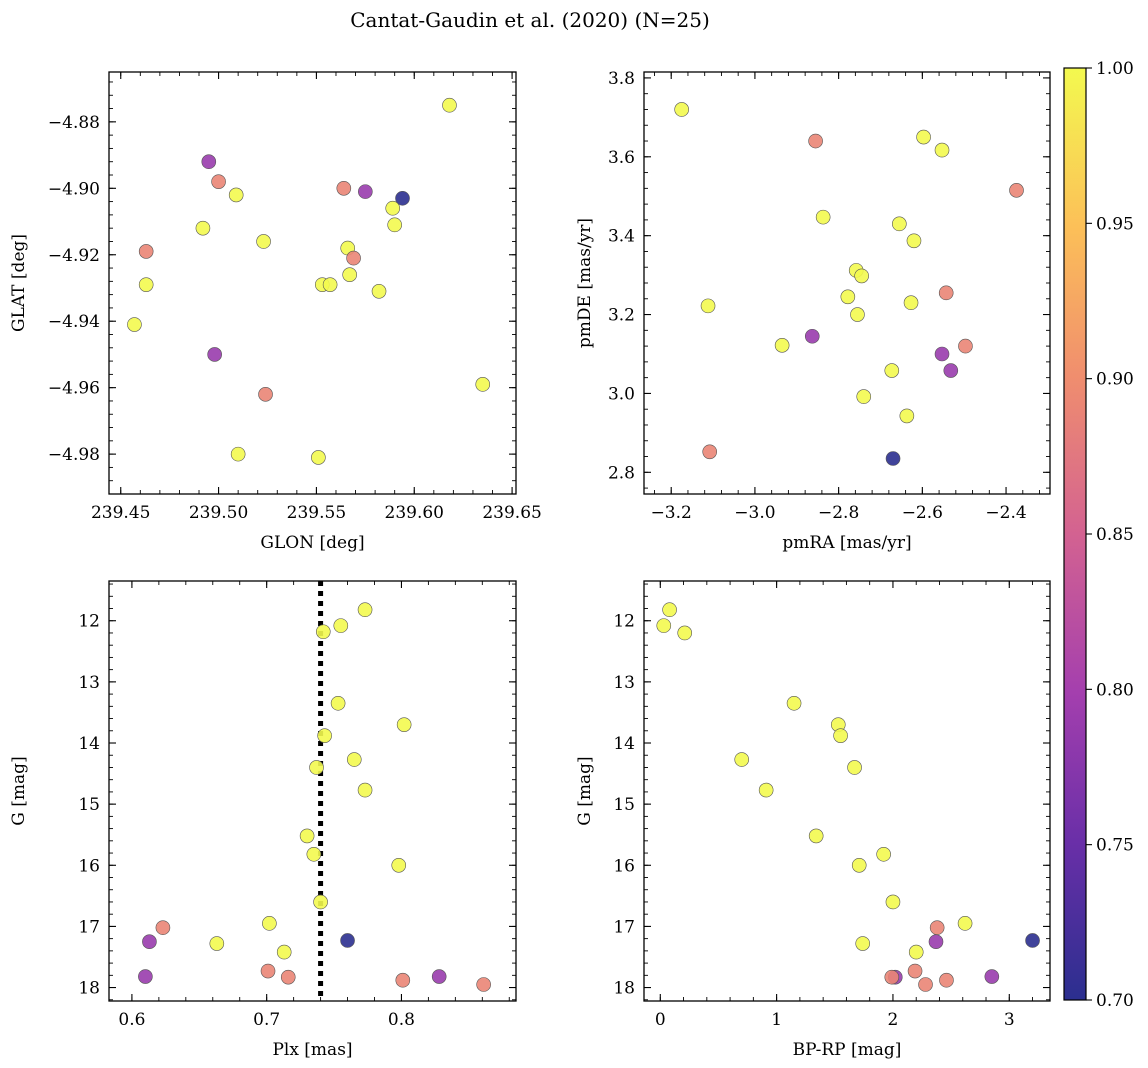 The image size is (1148, 1068). Describe the element at coordinates (846, 543) in the screenshot. I see `x-axis-label: pmRA [mas/yr]` at that location.